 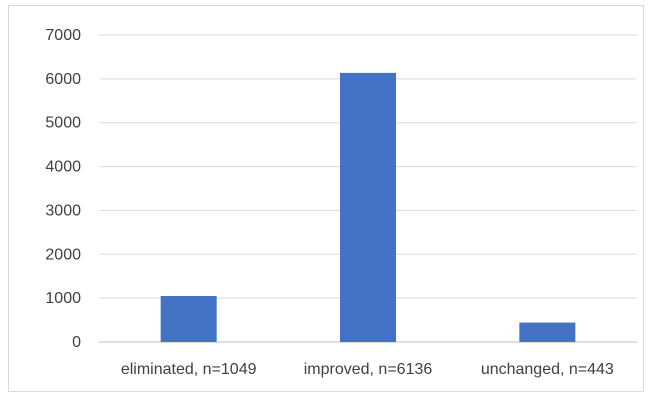 I want to click on y-tick-label: 6000, so click(x=63, y=79).